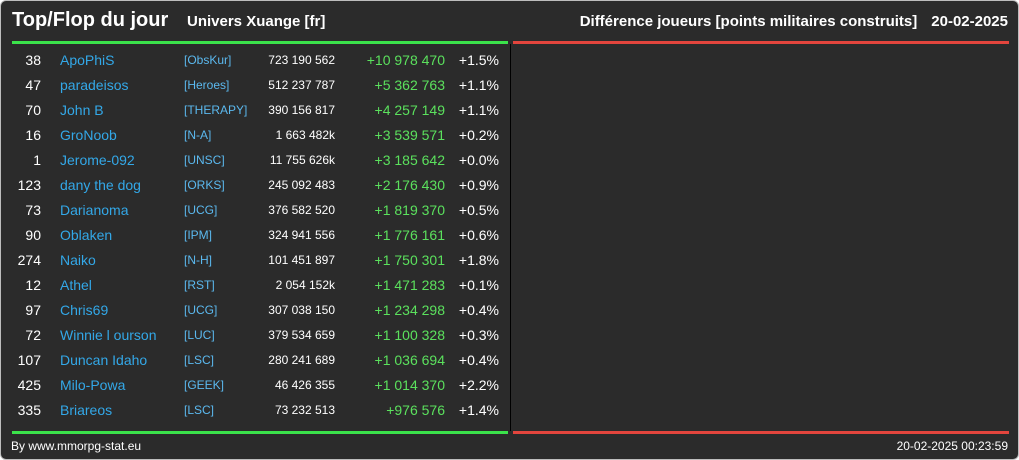 The image size is (1019, 460). Describe the element at coordinates (33, 285) in the screenshot. I see `player-rank: 12` at that location.